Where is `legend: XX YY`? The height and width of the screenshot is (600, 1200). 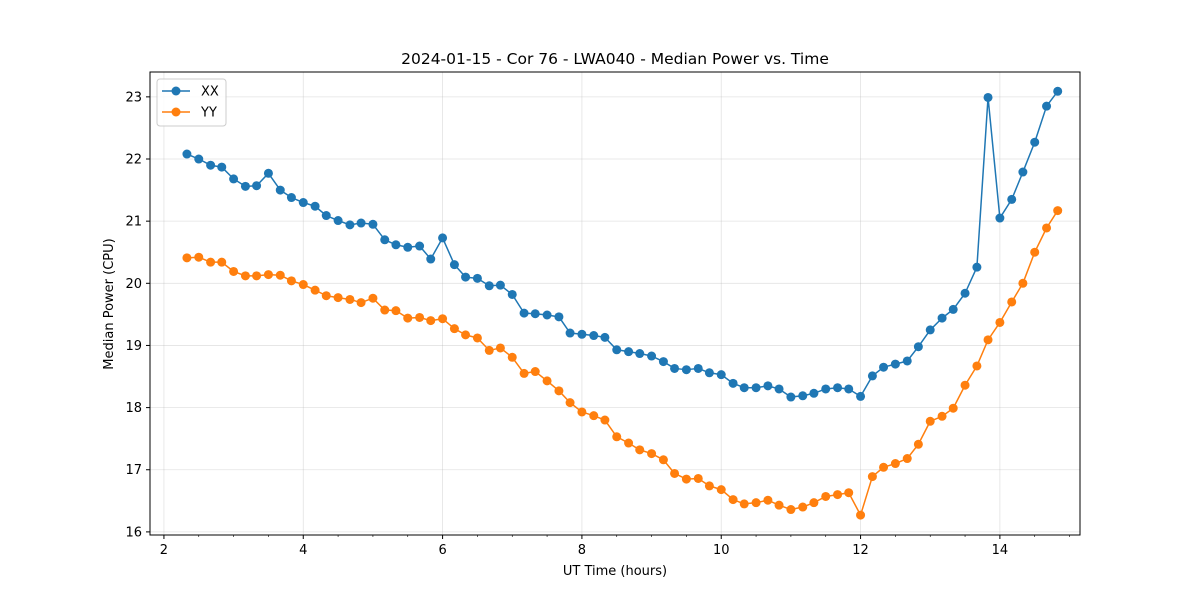 legend: XX YY is located at coordinates (191, 102).